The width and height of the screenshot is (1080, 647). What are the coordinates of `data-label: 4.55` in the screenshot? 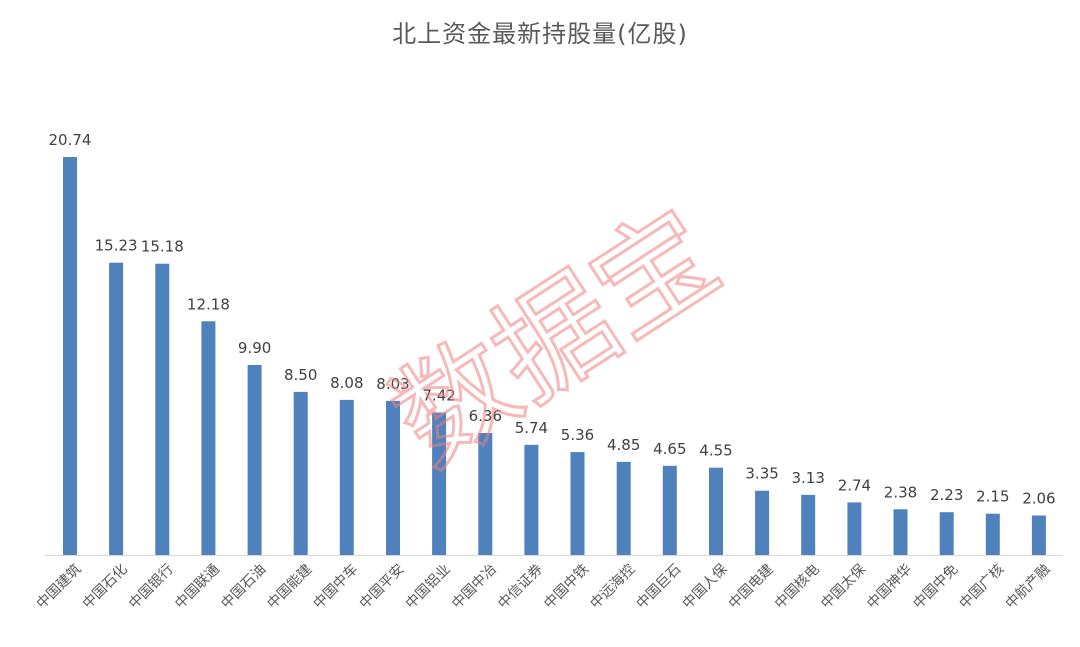 It's located at (715, 451).